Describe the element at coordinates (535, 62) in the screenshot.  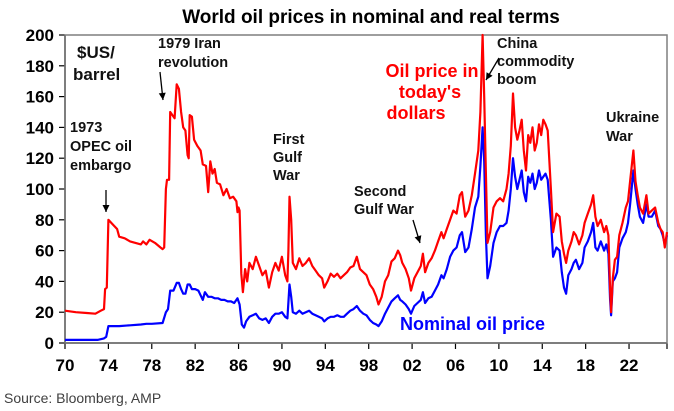
I see `annotation-china-line: commodity` at that location.